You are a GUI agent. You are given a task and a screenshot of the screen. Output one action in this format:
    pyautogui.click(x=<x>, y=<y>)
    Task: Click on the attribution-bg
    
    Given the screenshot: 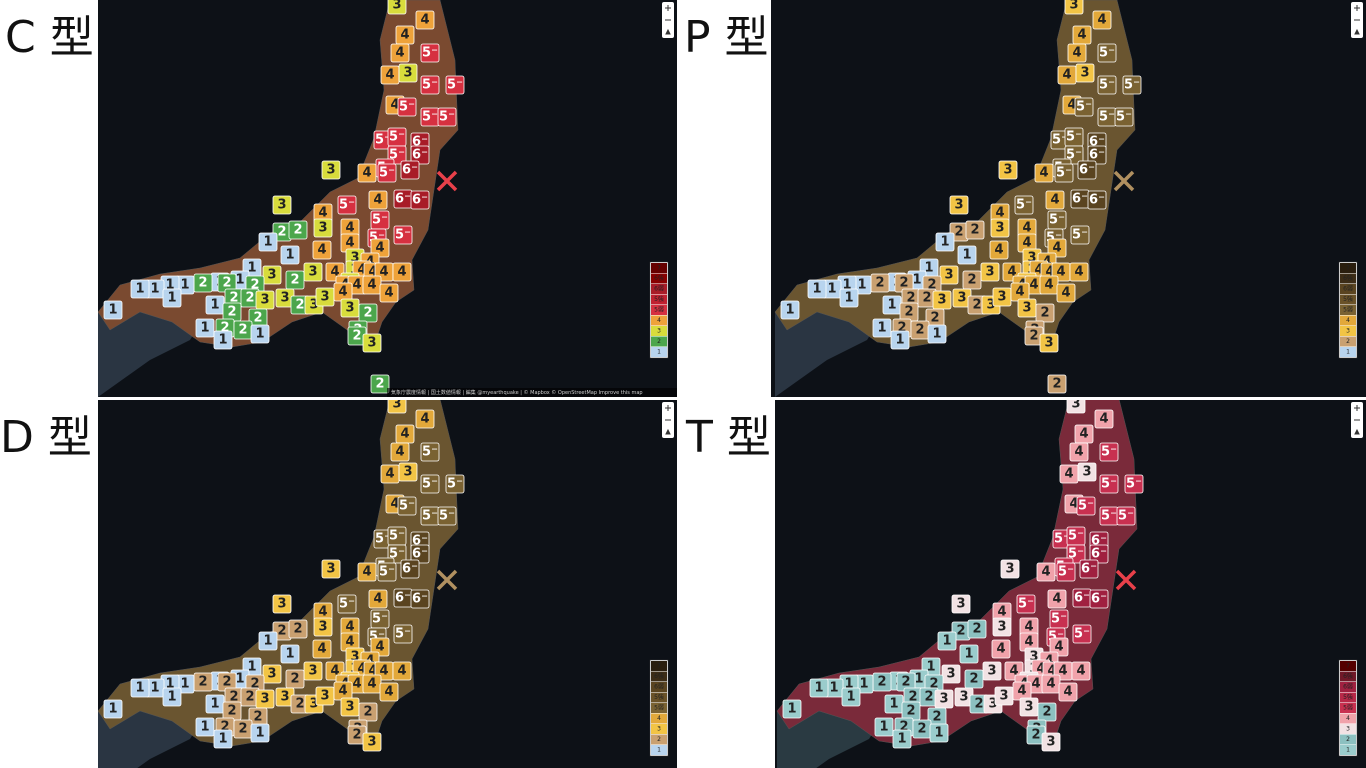 What is the action you would take?
    pyautogui.click(x=532, y=392)
    